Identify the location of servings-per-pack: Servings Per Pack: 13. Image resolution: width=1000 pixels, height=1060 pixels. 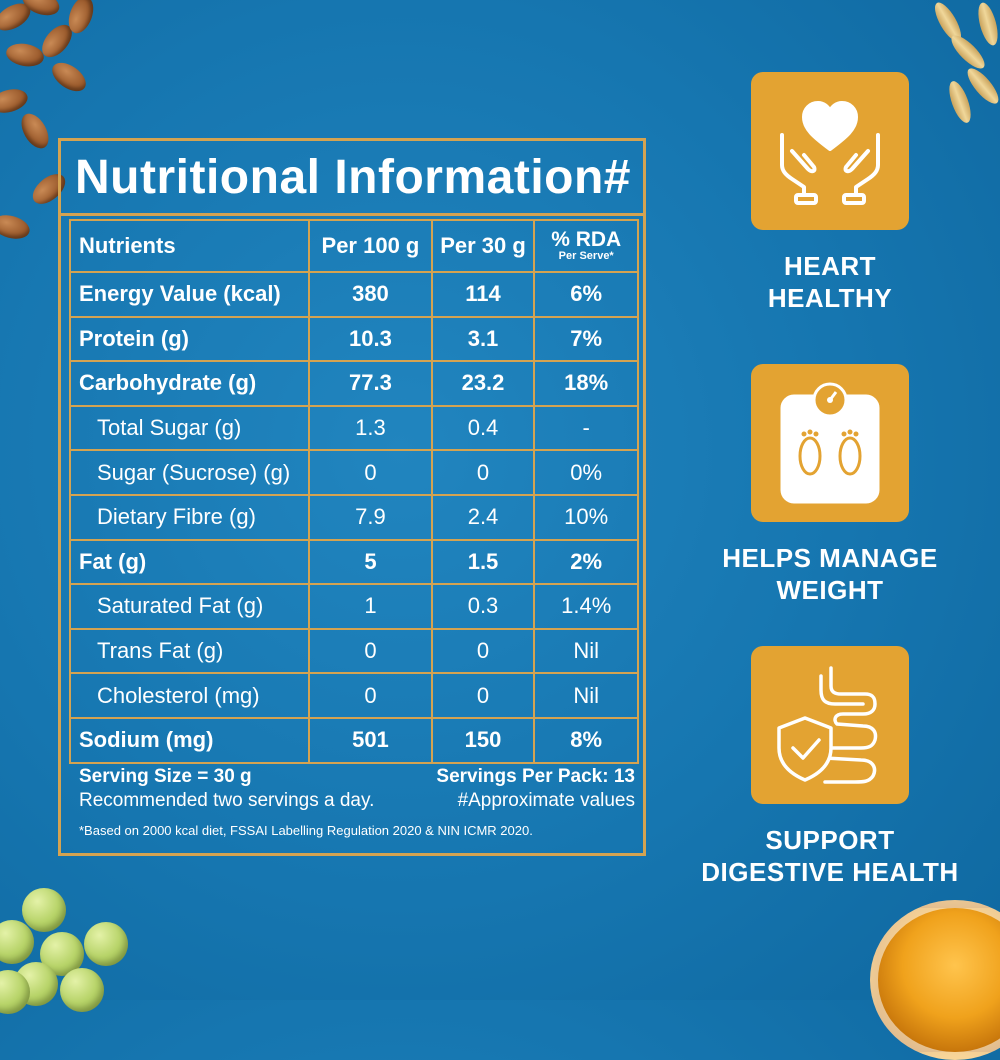
(535, 776).